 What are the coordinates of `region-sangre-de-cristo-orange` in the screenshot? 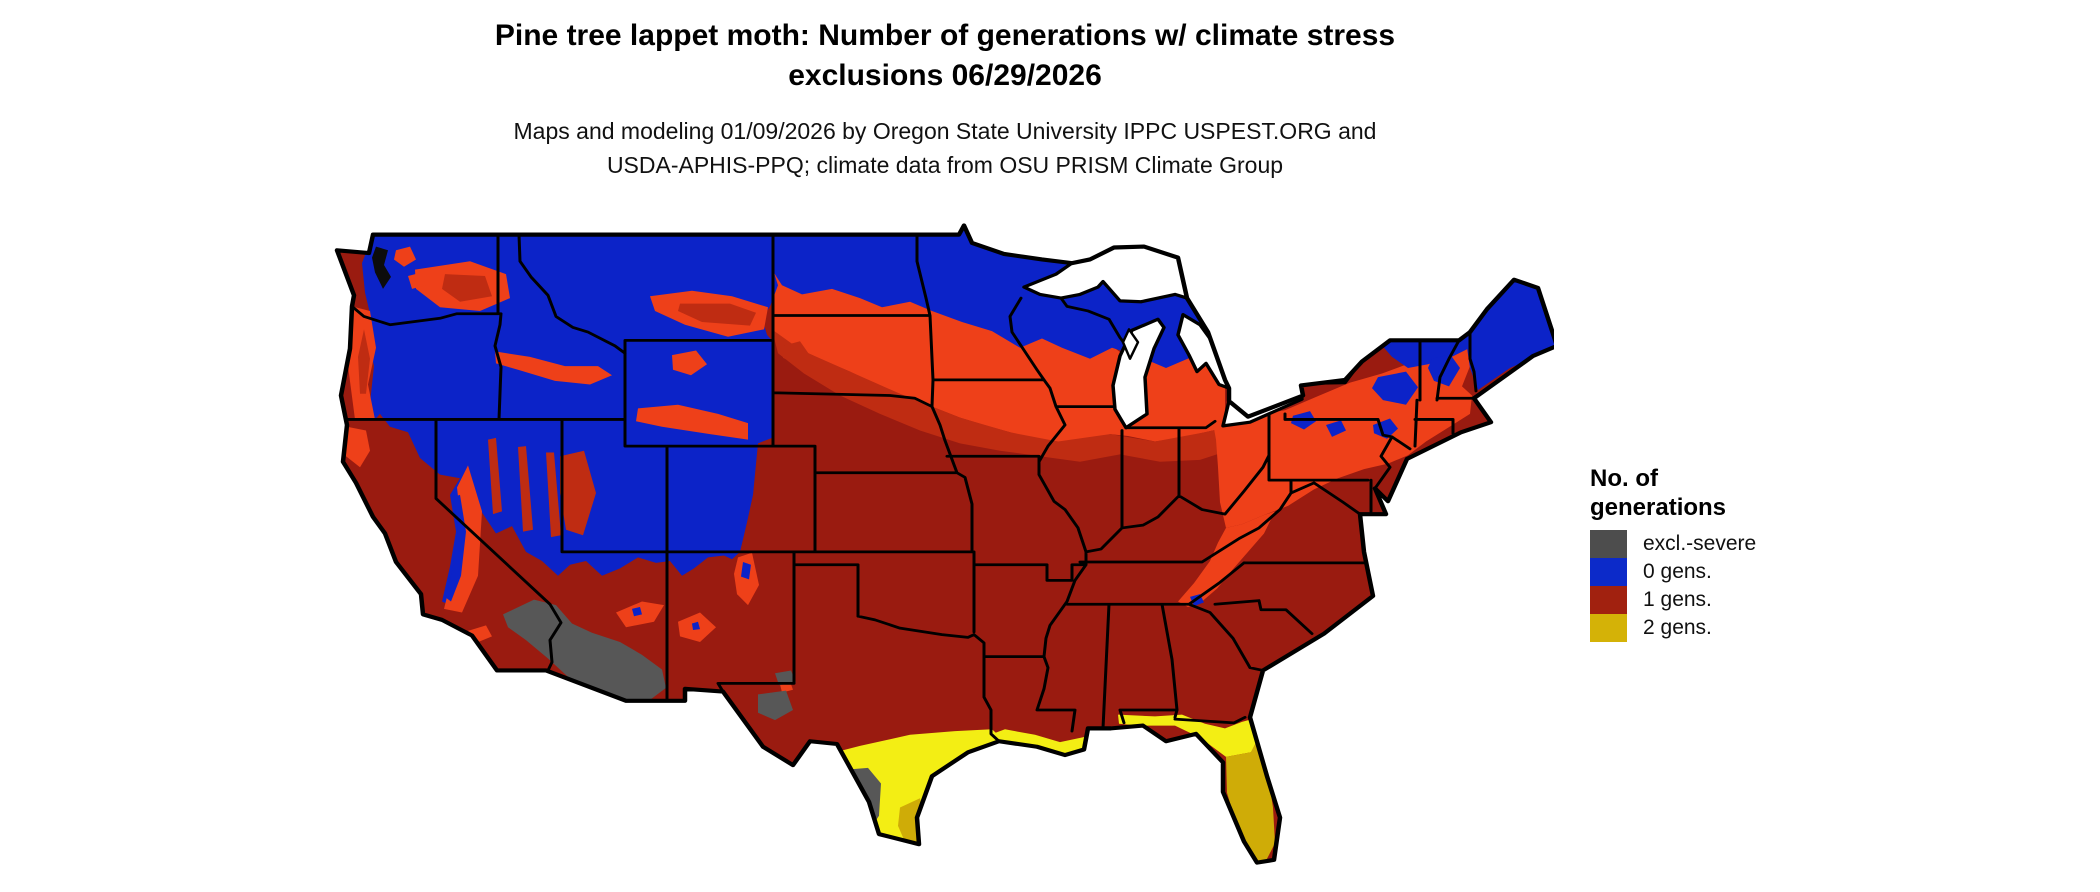 It's located at (746, 579).